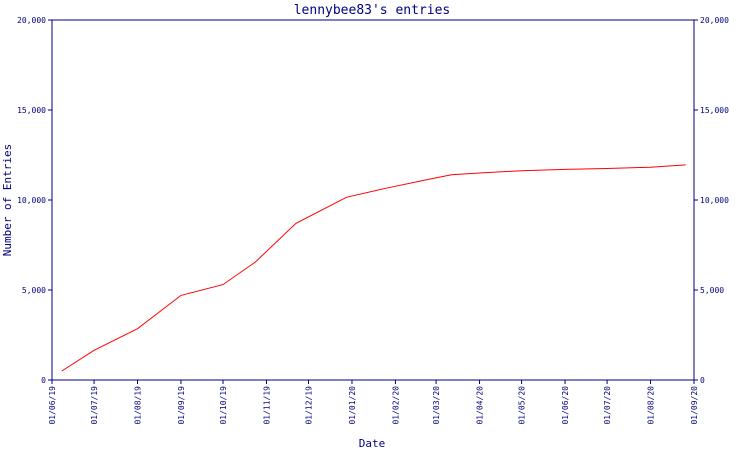  What do you see at coordinates (7, 200) in the screenshot?
I see `y-axis-label: Number of Entries` at bounding box center [7, 200].